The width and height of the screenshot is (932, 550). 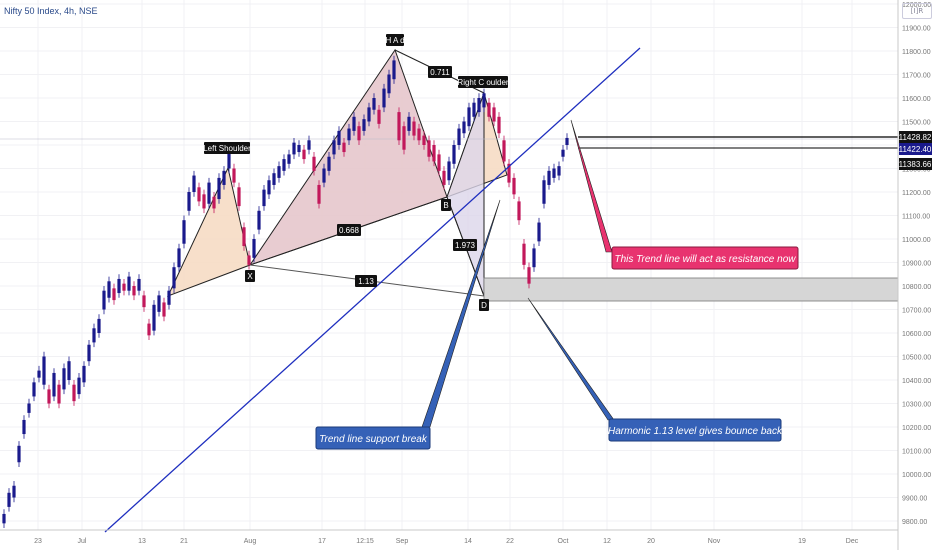 I want to click on y-tick-label: 11600.00, so click(x=916, y=99).